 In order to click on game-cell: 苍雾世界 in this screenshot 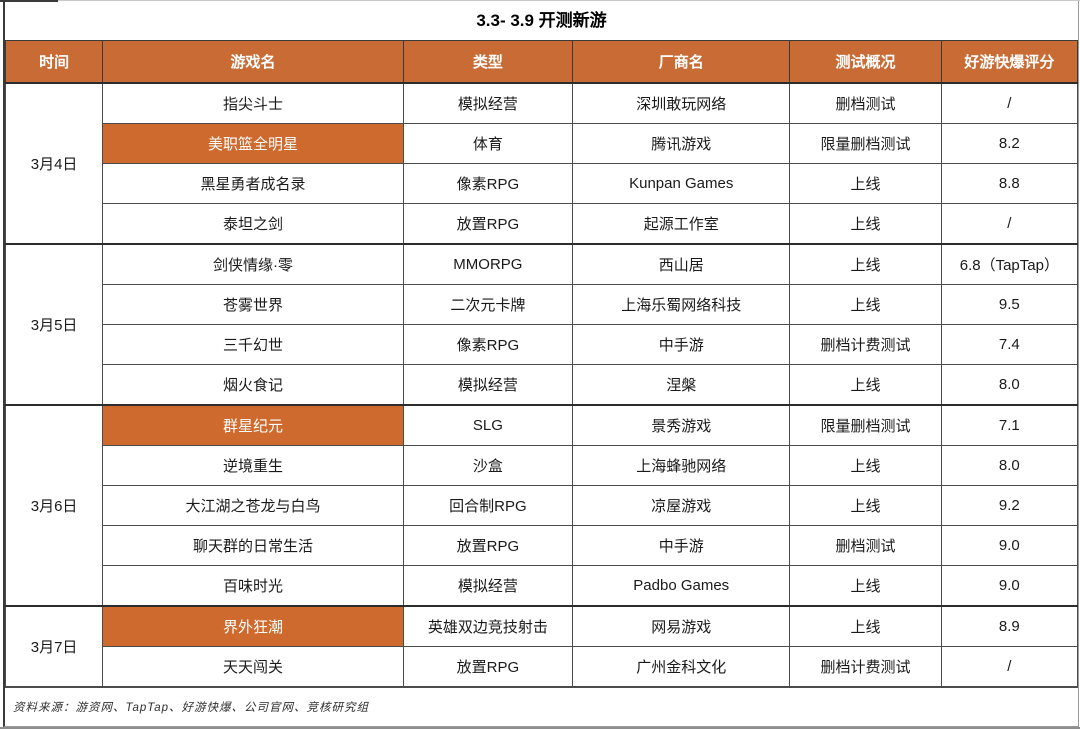, I will do `click(253, 304)`.